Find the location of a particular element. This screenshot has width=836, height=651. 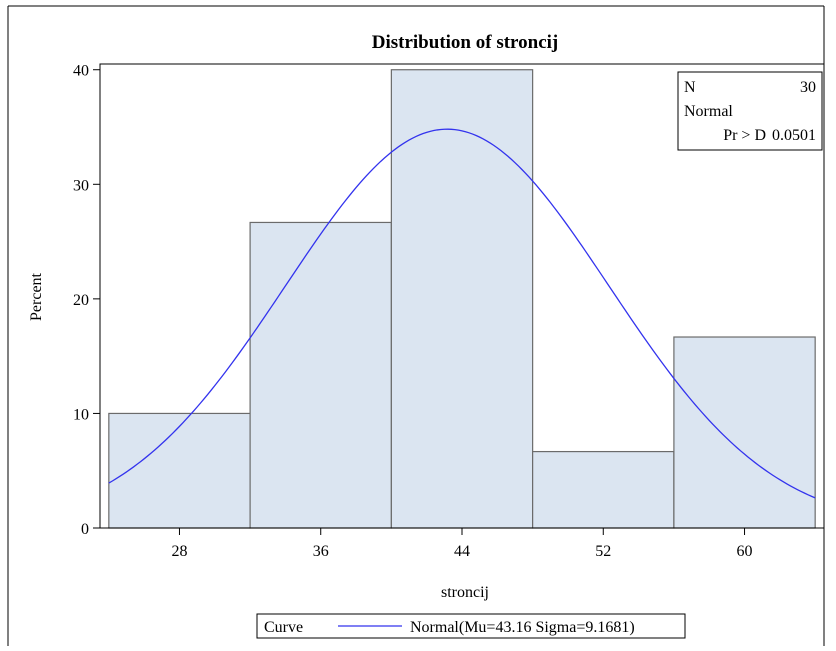

x-tick-label: 28 is located at coordinates (179, 551).